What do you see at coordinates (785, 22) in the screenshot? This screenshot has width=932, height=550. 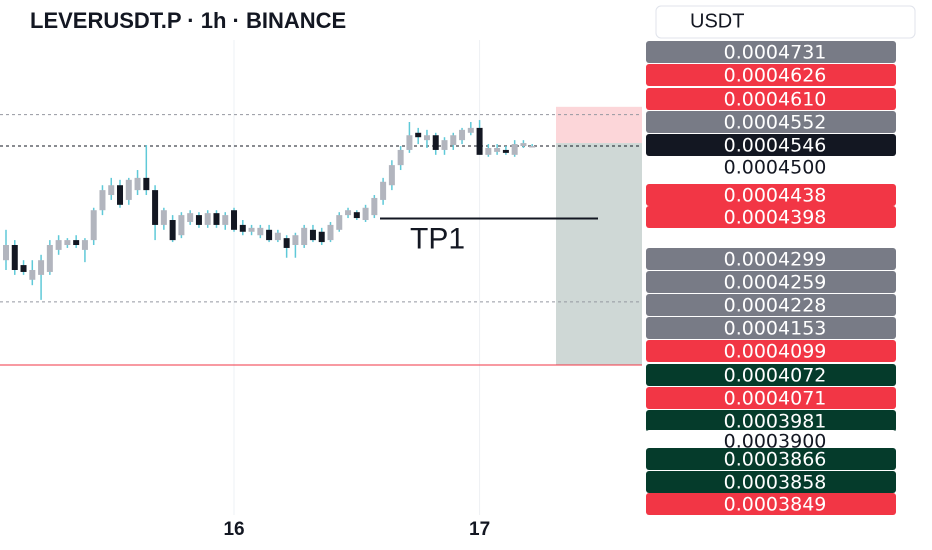 I see `currency-button` at bounding box center [785, 22].